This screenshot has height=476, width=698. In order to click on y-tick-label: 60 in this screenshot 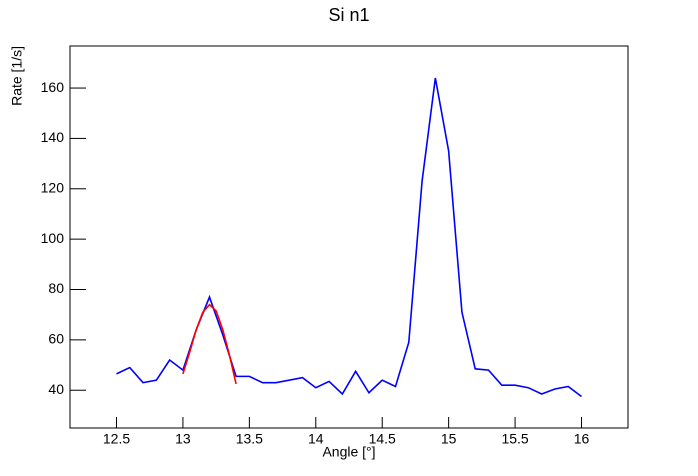, I will do `click(56, 339)`.